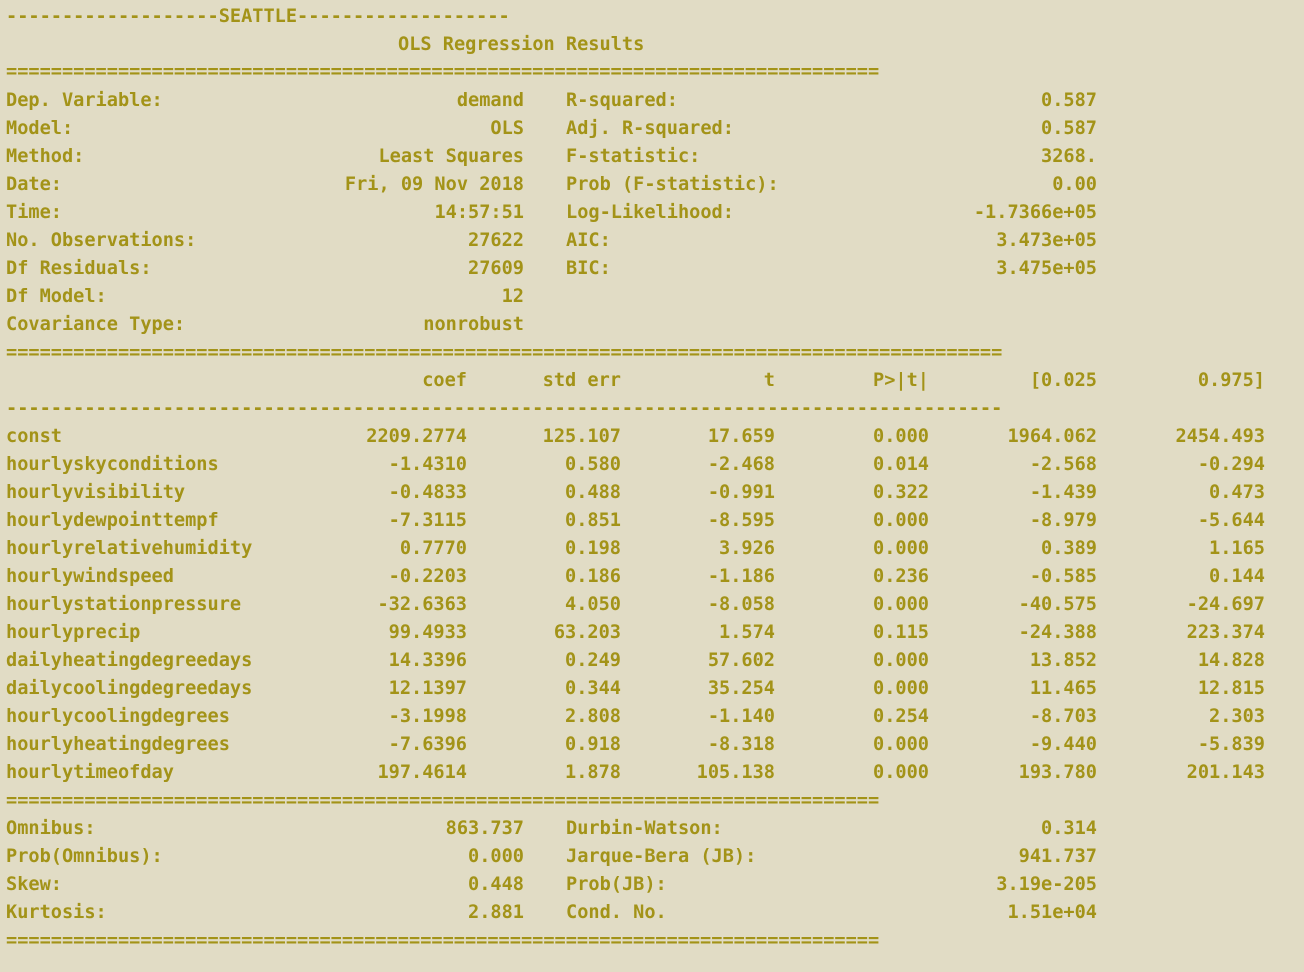 Image resolution: width=1304 pixels, height=972 pixels. I want to click on table-cell: -24.697, so click(1225, 604).